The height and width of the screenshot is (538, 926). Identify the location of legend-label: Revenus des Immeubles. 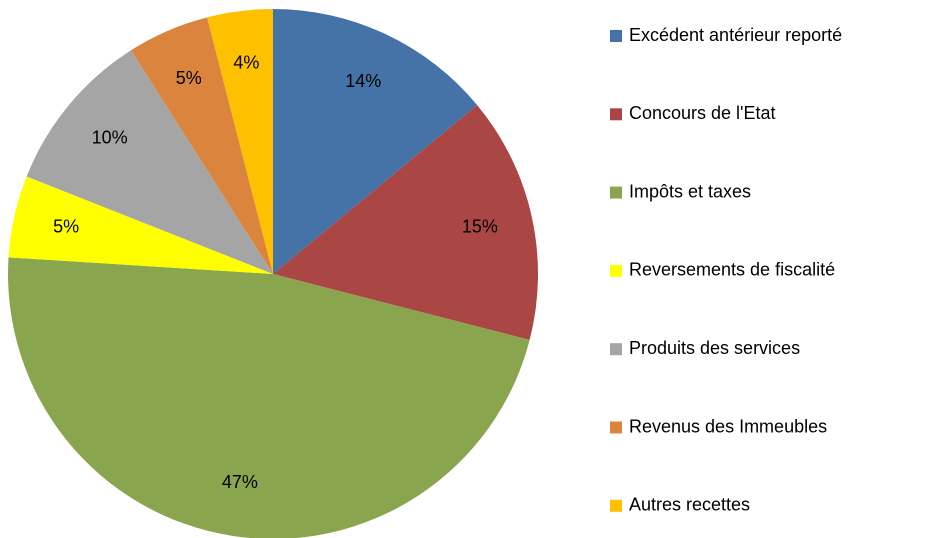
(728, 426).